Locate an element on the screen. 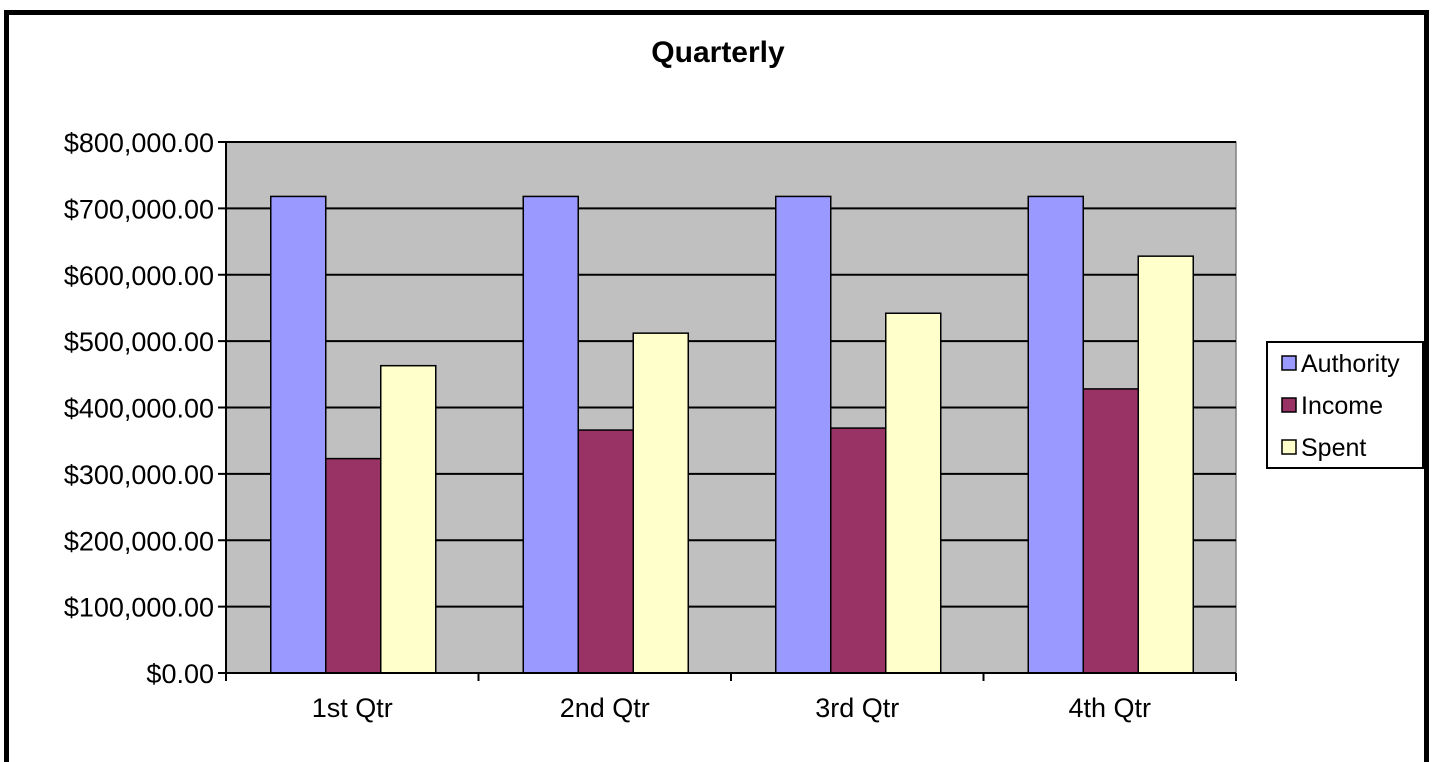  y-tick-label: $200,000.00 is located at coordinates (139, 541).